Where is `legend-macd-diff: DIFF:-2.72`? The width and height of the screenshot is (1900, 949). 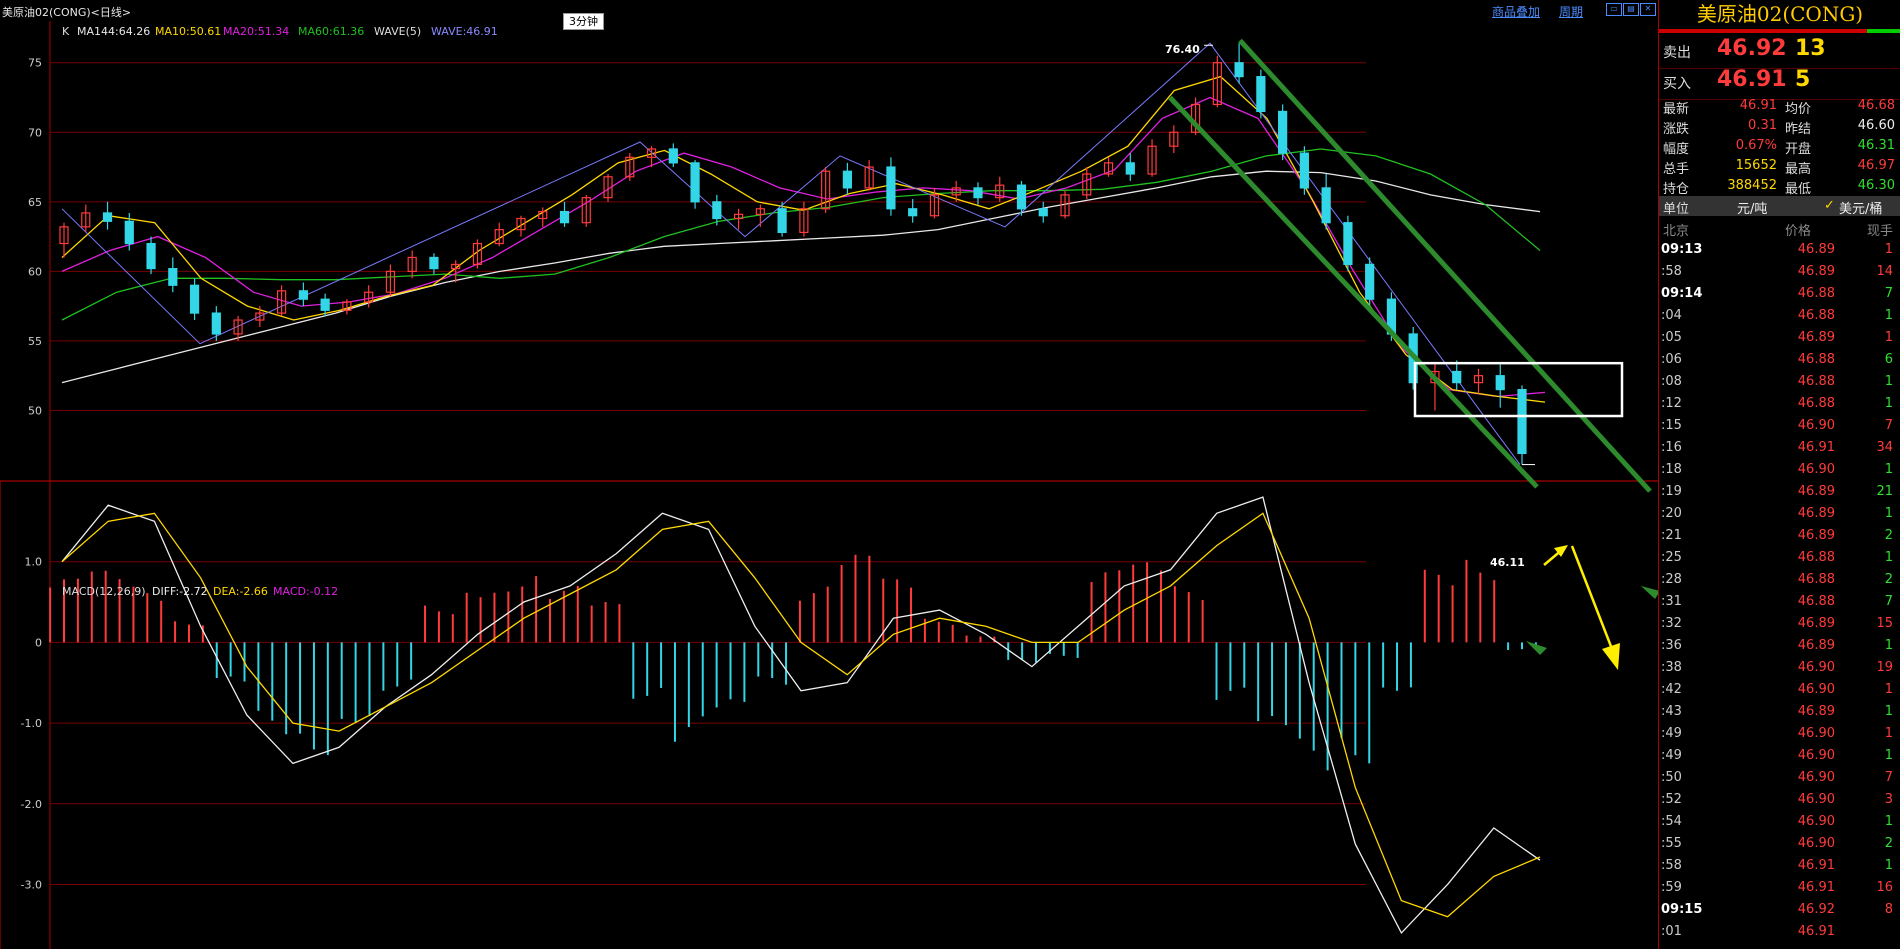 legend-macd-diff: DIFF:-2.72 is located at coordinates (180, 591).